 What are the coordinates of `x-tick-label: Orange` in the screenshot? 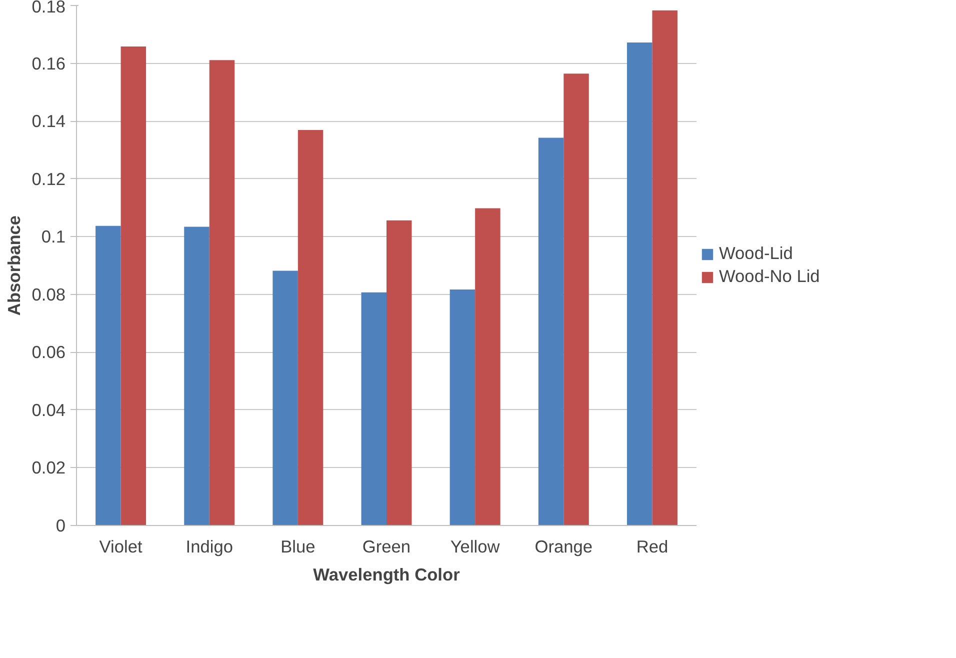 It's located at (563, 546).